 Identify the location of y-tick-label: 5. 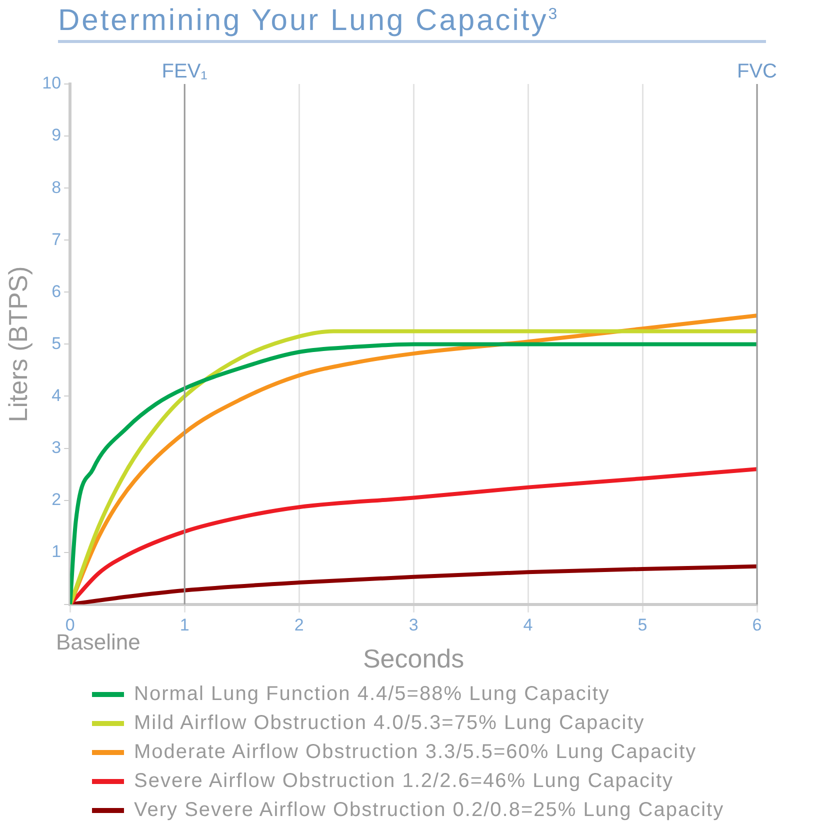
(57, 343).